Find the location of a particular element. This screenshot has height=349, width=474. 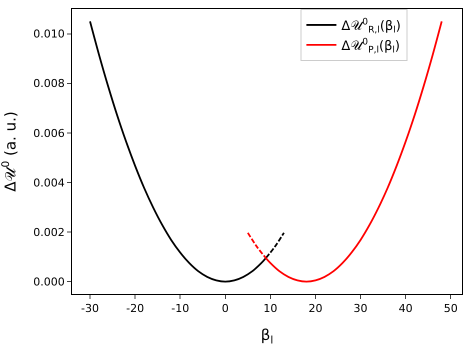

x-tick-label: 40 is located at coordinates (405, 309).